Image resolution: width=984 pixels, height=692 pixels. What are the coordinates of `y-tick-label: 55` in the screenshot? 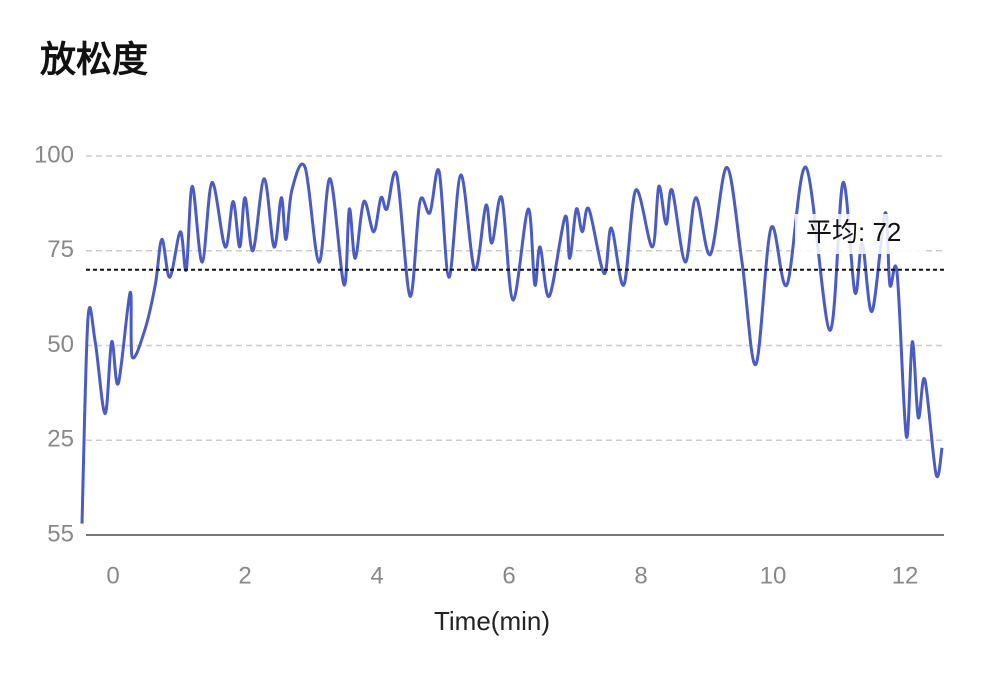 It's located at (60, 533).